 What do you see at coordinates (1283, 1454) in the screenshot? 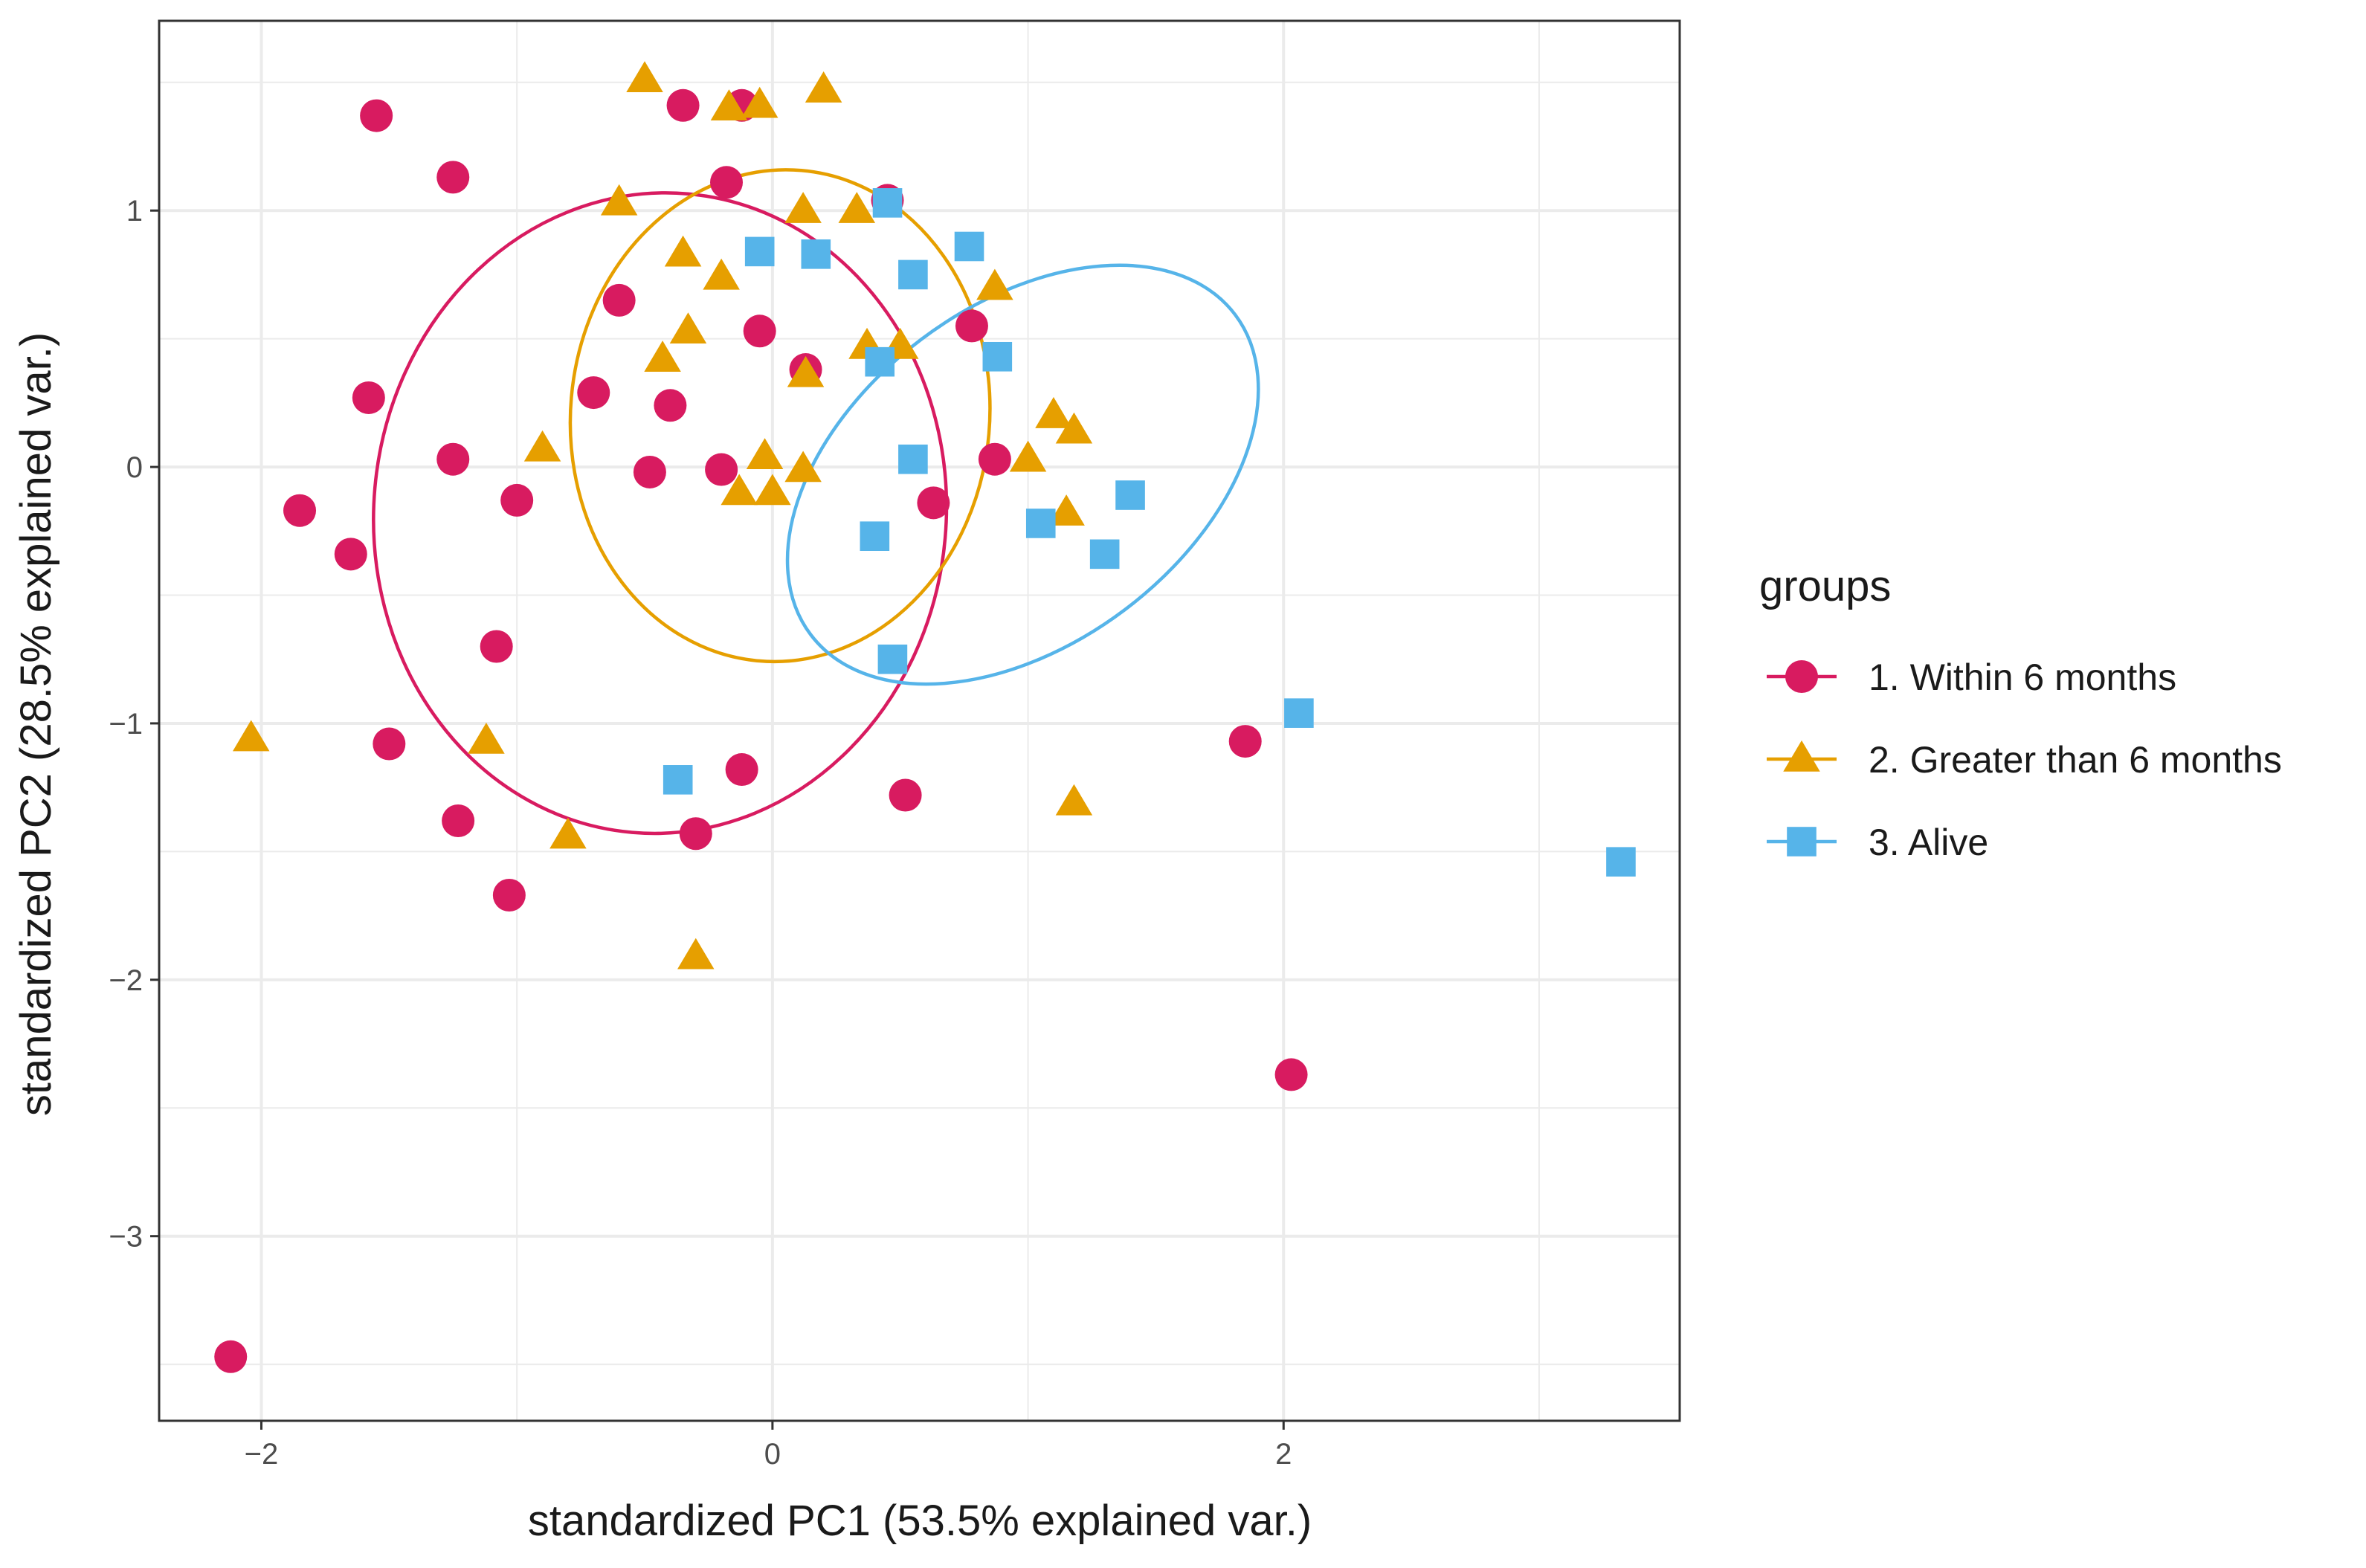
I see `x-tick-label: 2` at bounding box center [1283, 1454].